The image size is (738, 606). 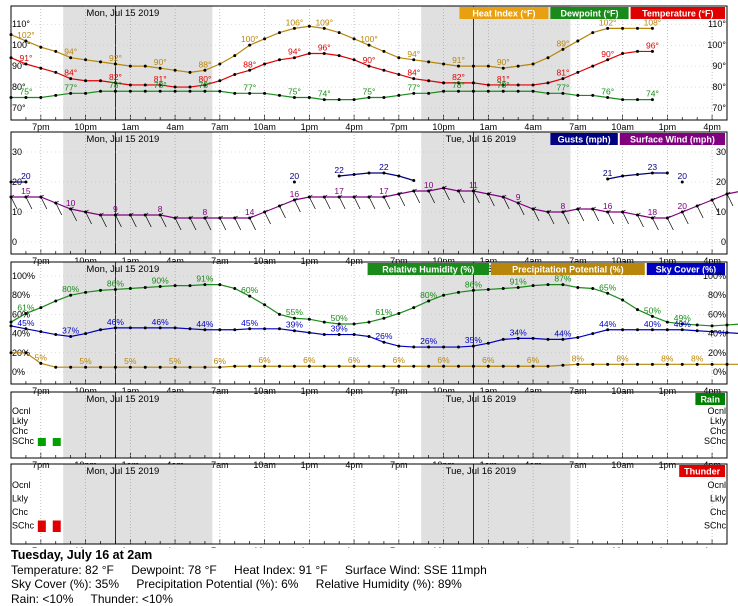 I want to click on data-label: 6%, so click(x=443, y=360).